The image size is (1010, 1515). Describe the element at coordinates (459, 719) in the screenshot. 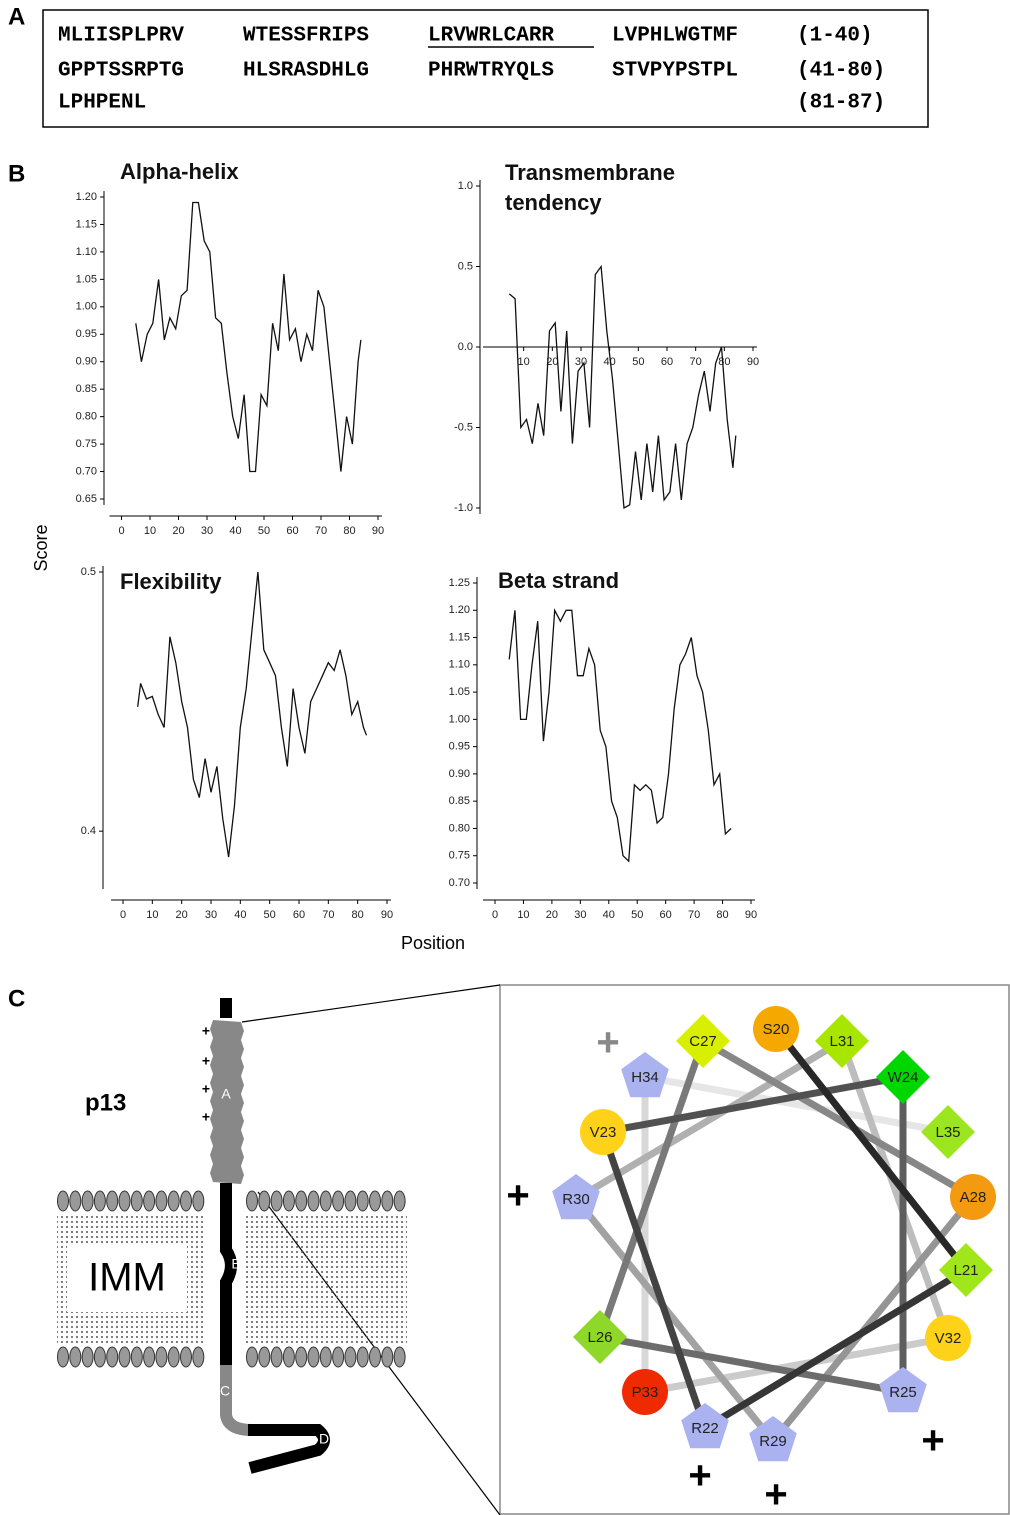

I see `y-tick-label: 1.00` at that location.